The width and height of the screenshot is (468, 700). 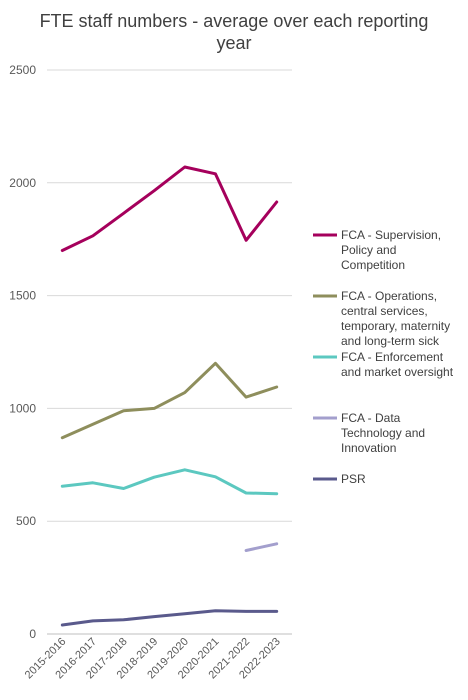 What do you see at coordinates (373, 265) in the screenshot?
I see `legend-label: Competition` at bounding box center [373, 265].